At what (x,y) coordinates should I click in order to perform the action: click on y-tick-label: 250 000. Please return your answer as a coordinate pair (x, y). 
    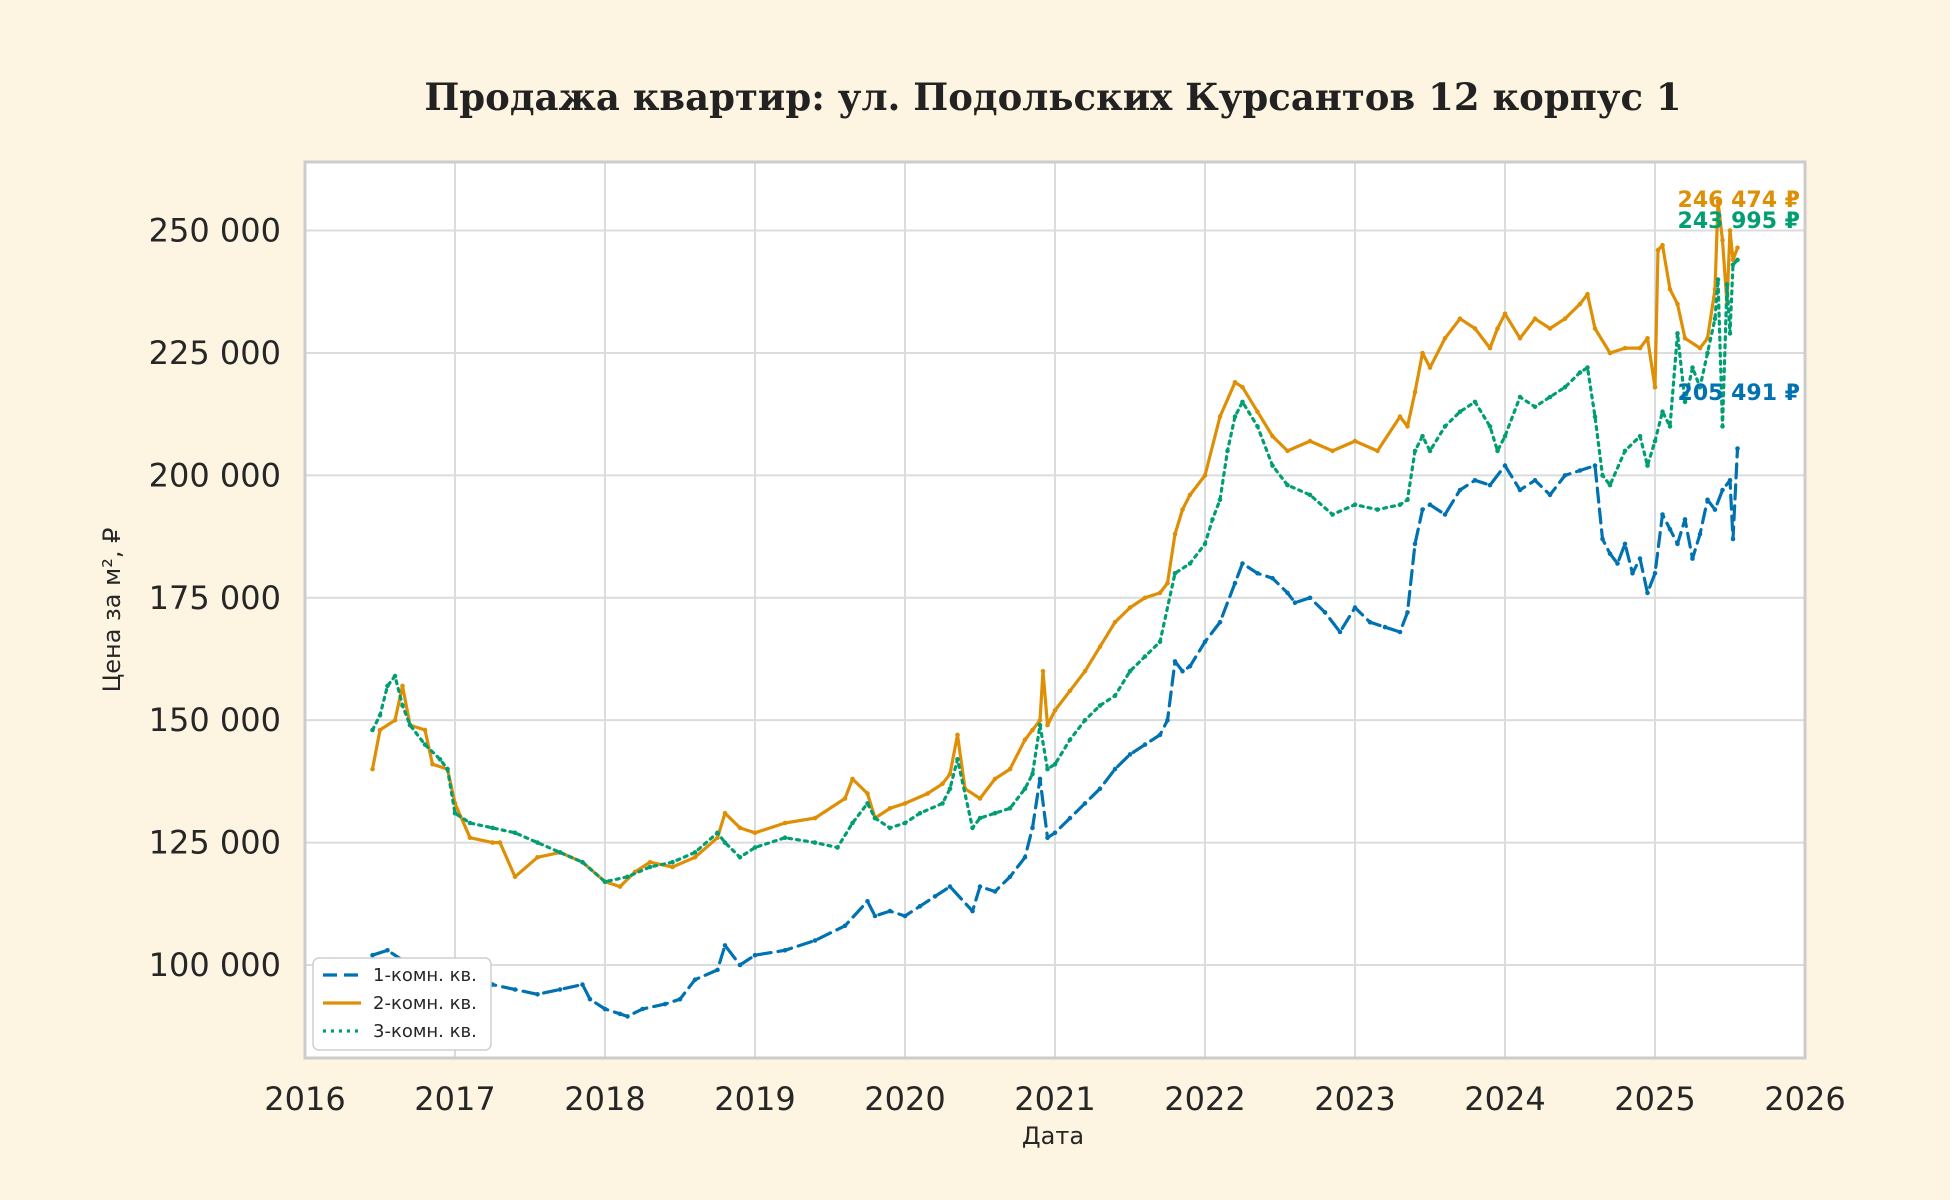
    Looking at the image, I should click on (215, 231).